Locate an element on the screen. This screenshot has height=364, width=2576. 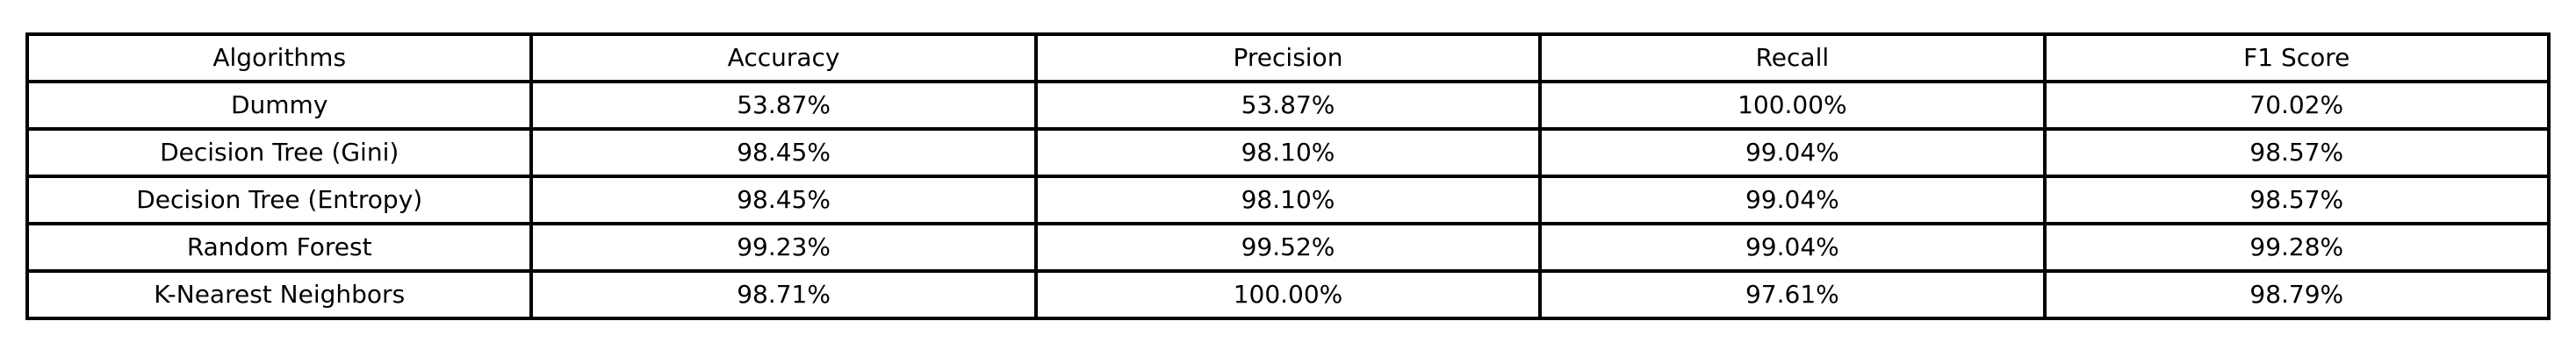
cell-recall: 97.61% is located at coordinates (1792, 294).